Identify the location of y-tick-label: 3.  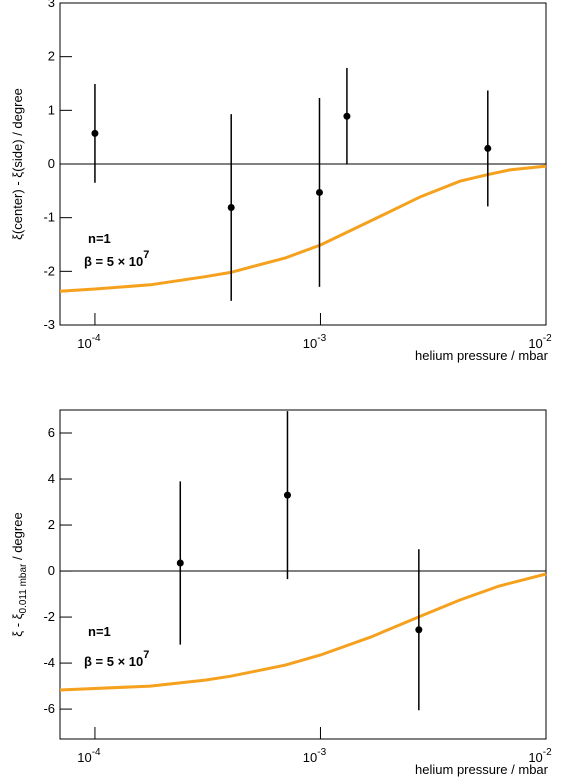
(51, 5).